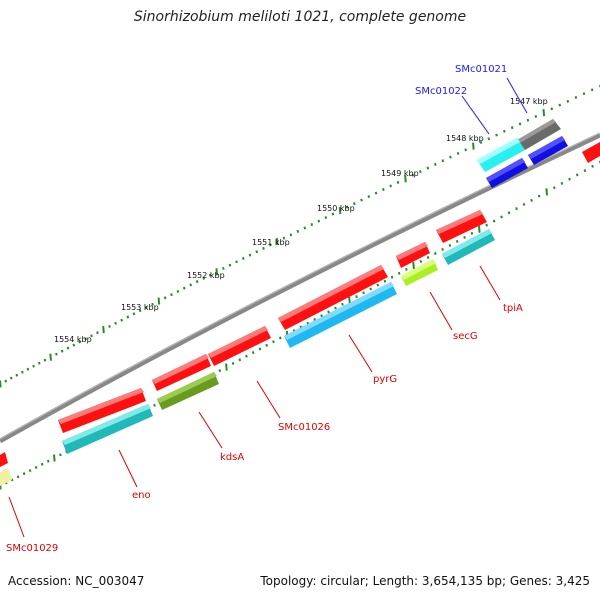  Describe the element at coordinates (73, 339) in the screenshot. I see `tick-label-1554: 1554 kbp` at that location.